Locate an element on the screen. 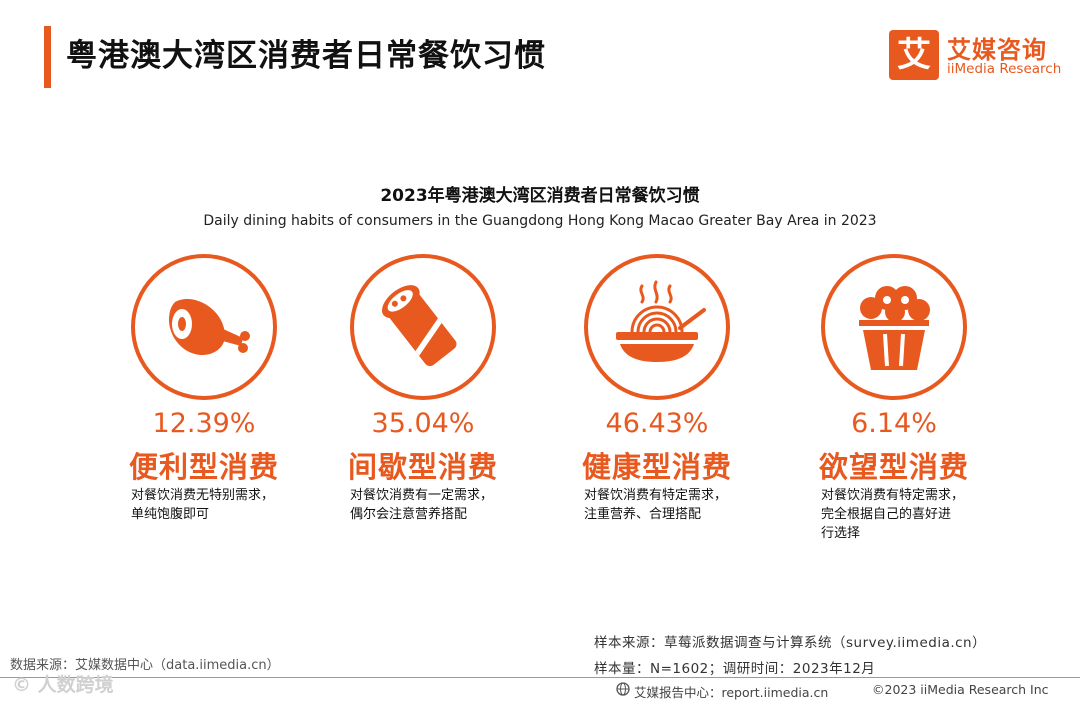 This screenshot has height=702, width=1080. data-source: 数据来源：艾媒数据中心（data.iimedia.cn） is located at coordinates (145, 665).